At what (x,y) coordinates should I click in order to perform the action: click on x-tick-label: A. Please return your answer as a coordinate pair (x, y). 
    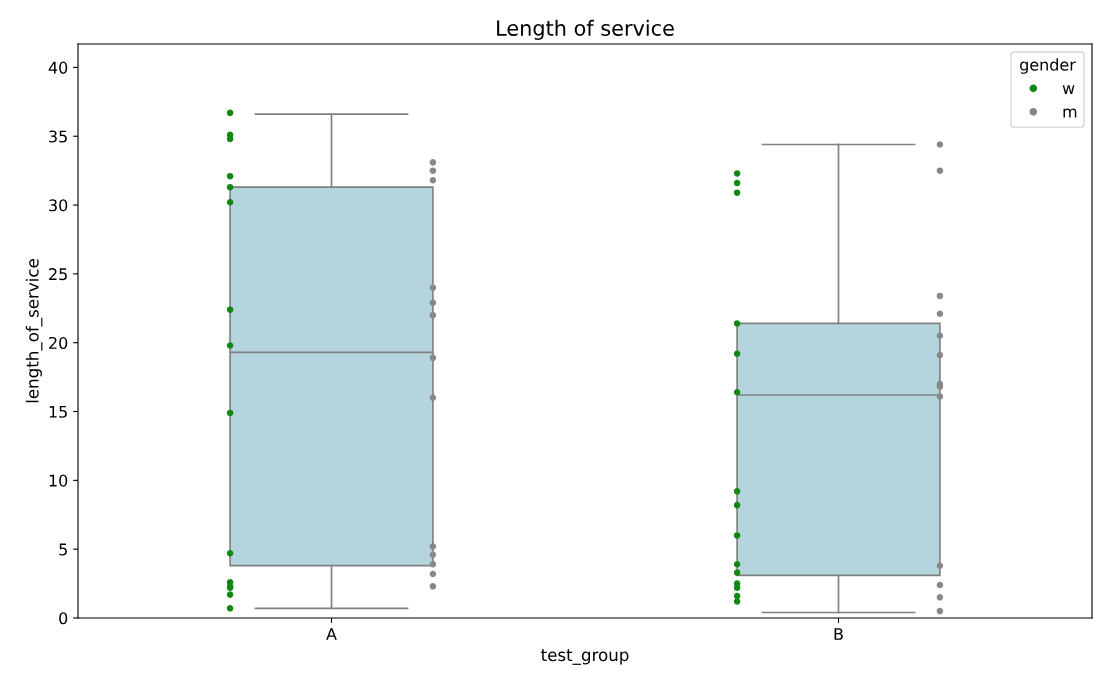
    Looking at the image, I should click on (331, 634).